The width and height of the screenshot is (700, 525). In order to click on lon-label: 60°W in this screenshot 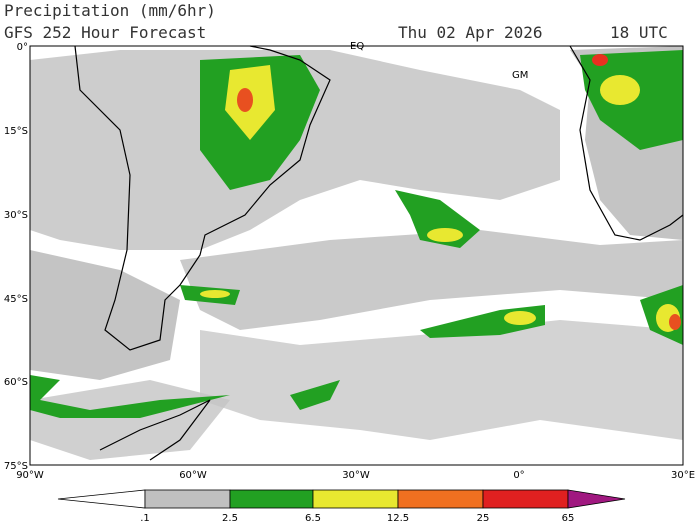, I will do `click(193, 475)`.